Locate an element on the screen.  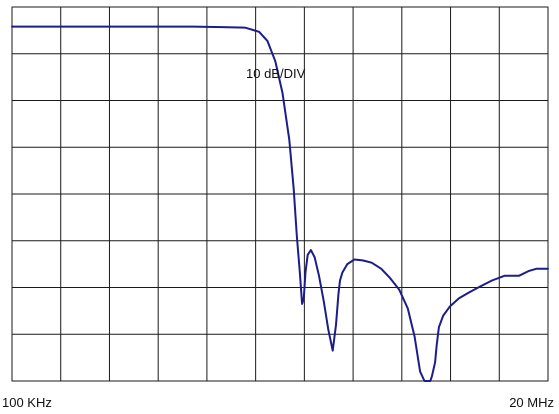
x-tick-label-end: 20 MHz is located at coordinates (531, 402).